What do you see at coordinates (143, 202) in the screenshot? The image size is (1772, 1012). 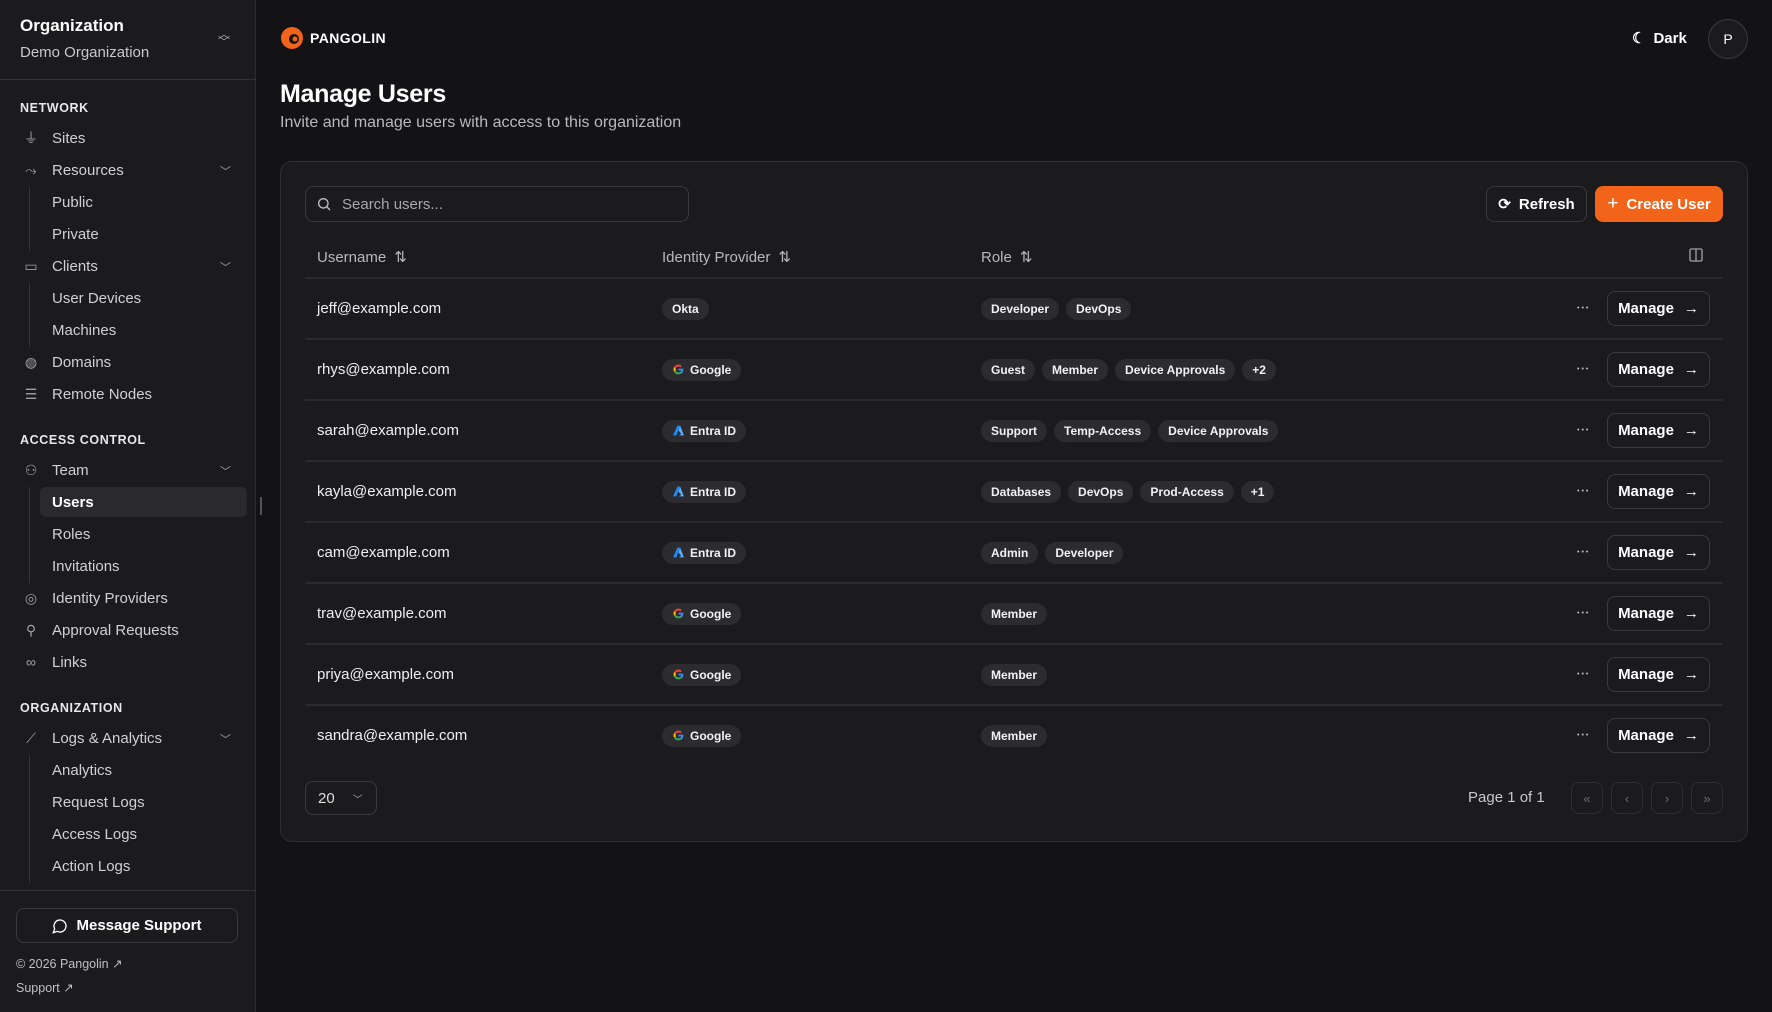 I see `sidebar-item-public: Public` at bounding box center [143, 202].